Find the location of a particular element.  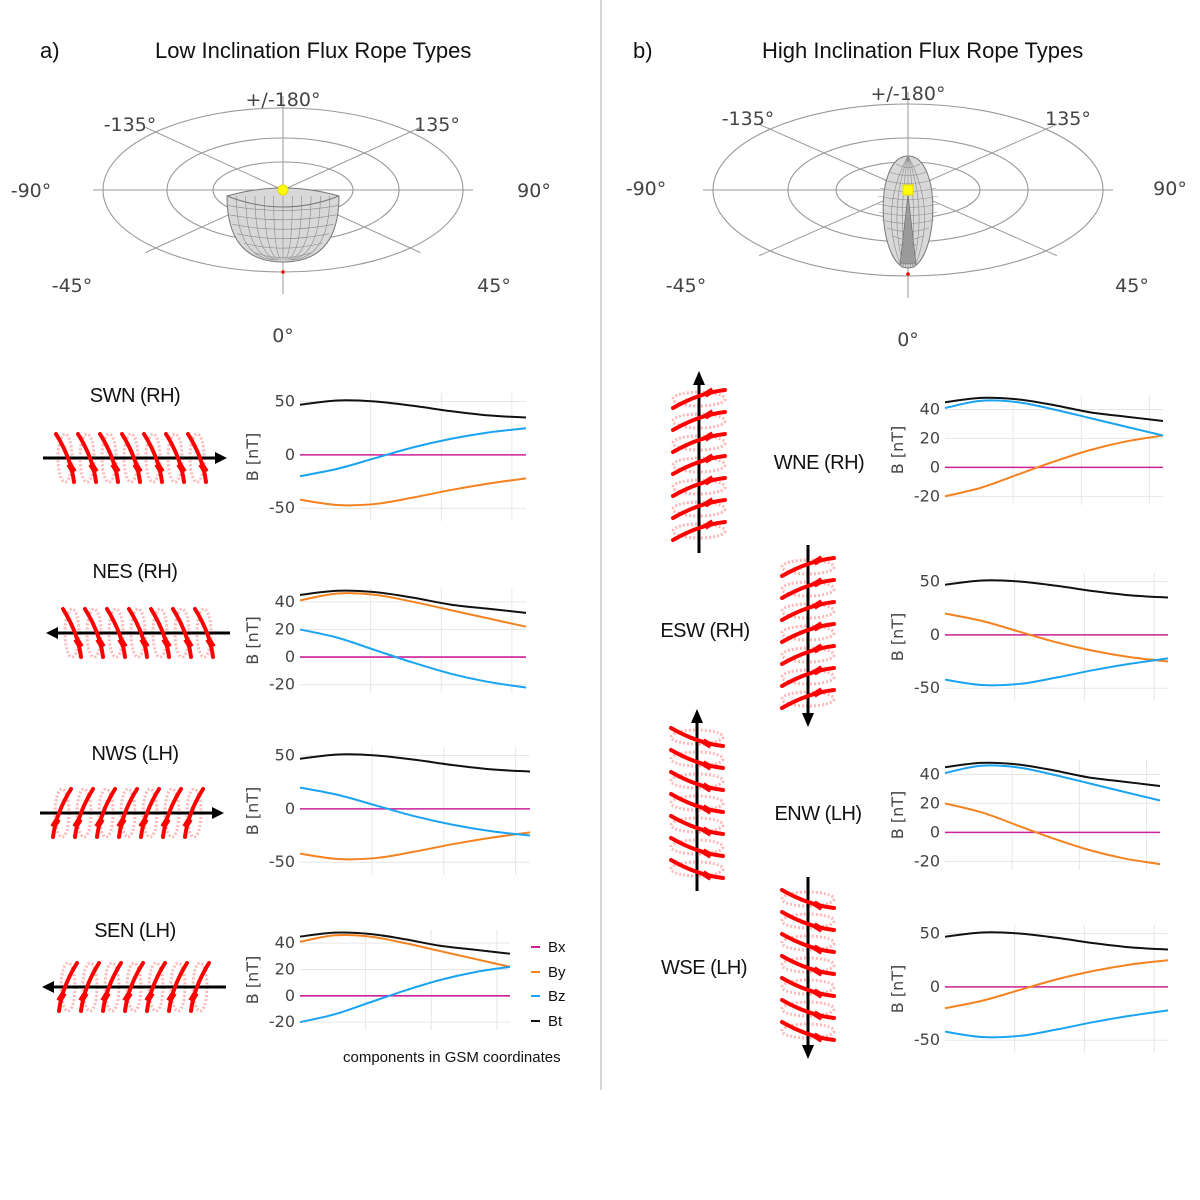

chart-4-series-bz is located at coordinates (1054, 418).